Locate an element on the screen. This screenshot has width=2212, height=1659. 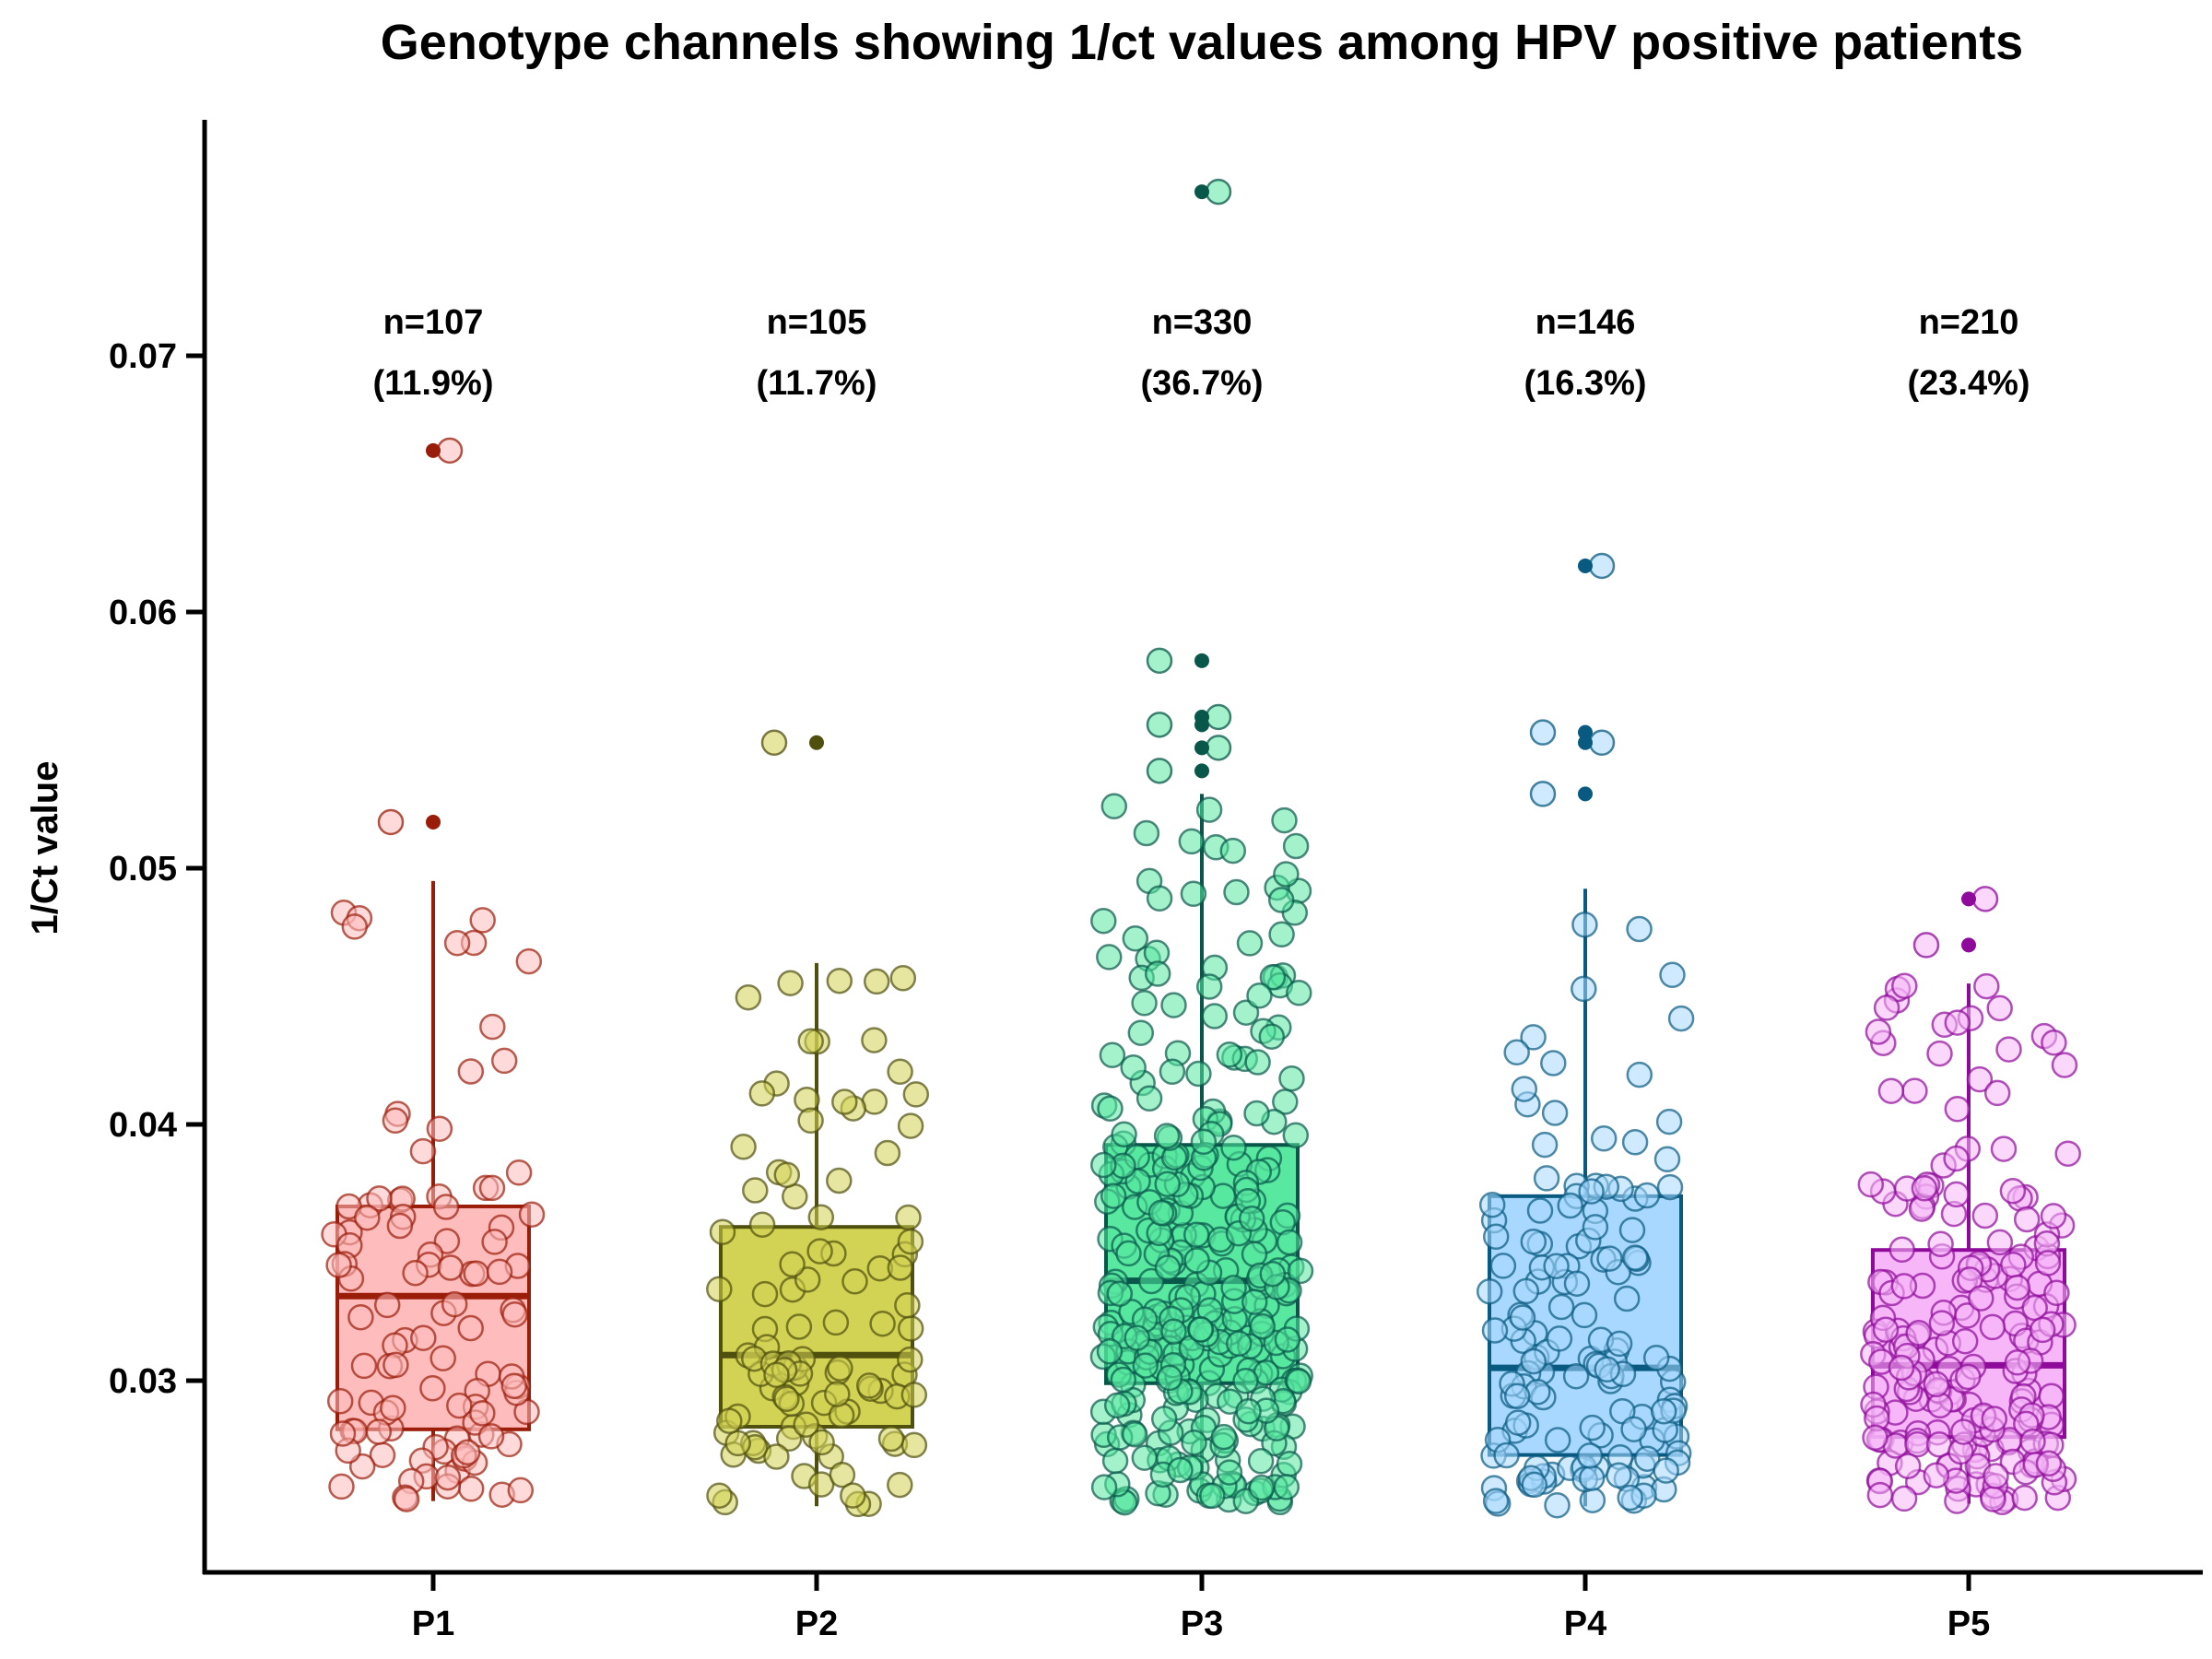
outlier-point-P5 is located at coordinates (1985, 899).